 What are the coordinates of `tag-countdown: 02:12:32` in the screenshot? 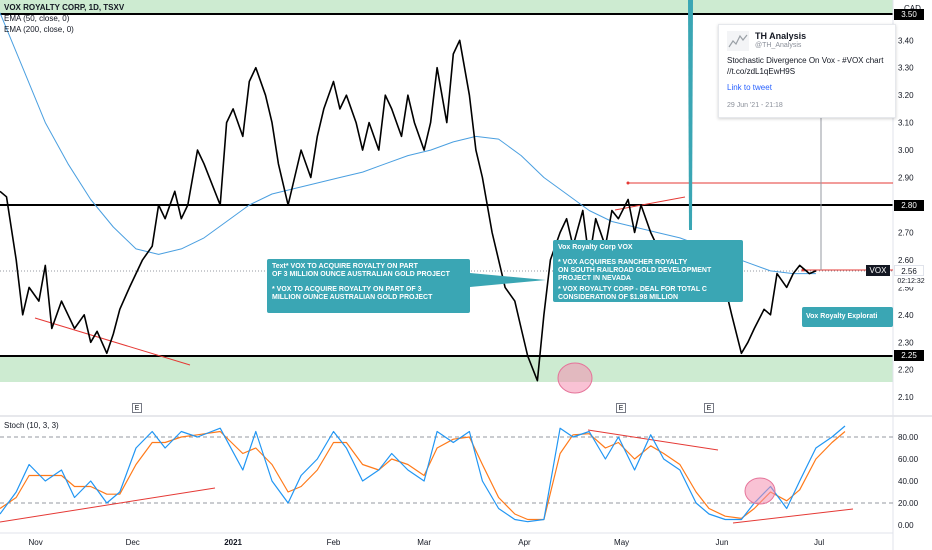 It's located at (911, 281).